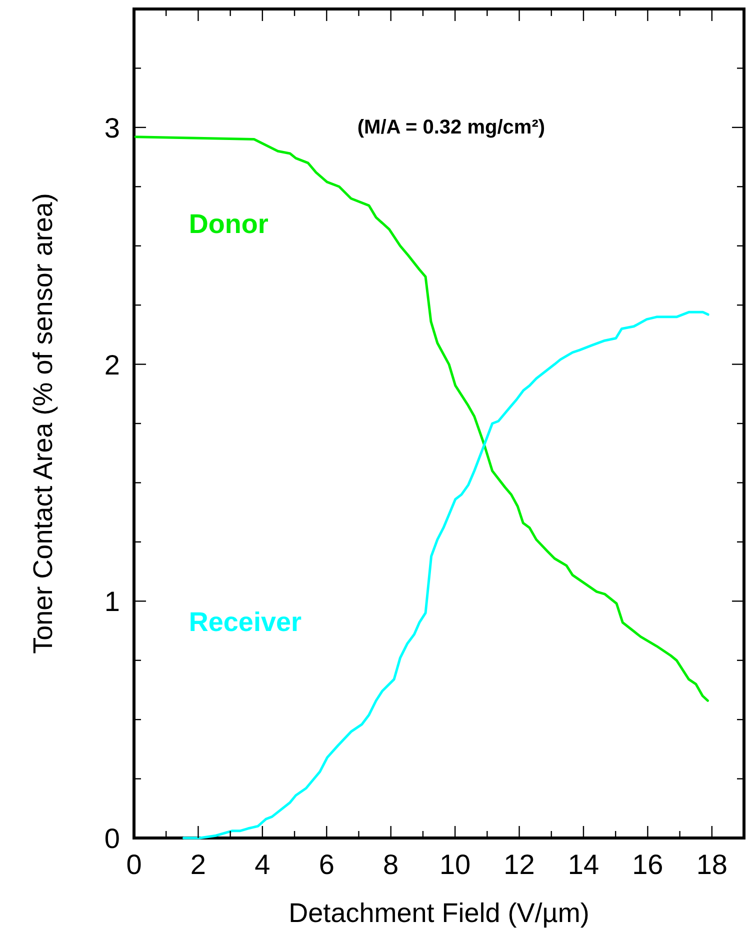 This screenshot has width=751, height=943. I want to click on x-tick-label: 4, so click(262, 864).